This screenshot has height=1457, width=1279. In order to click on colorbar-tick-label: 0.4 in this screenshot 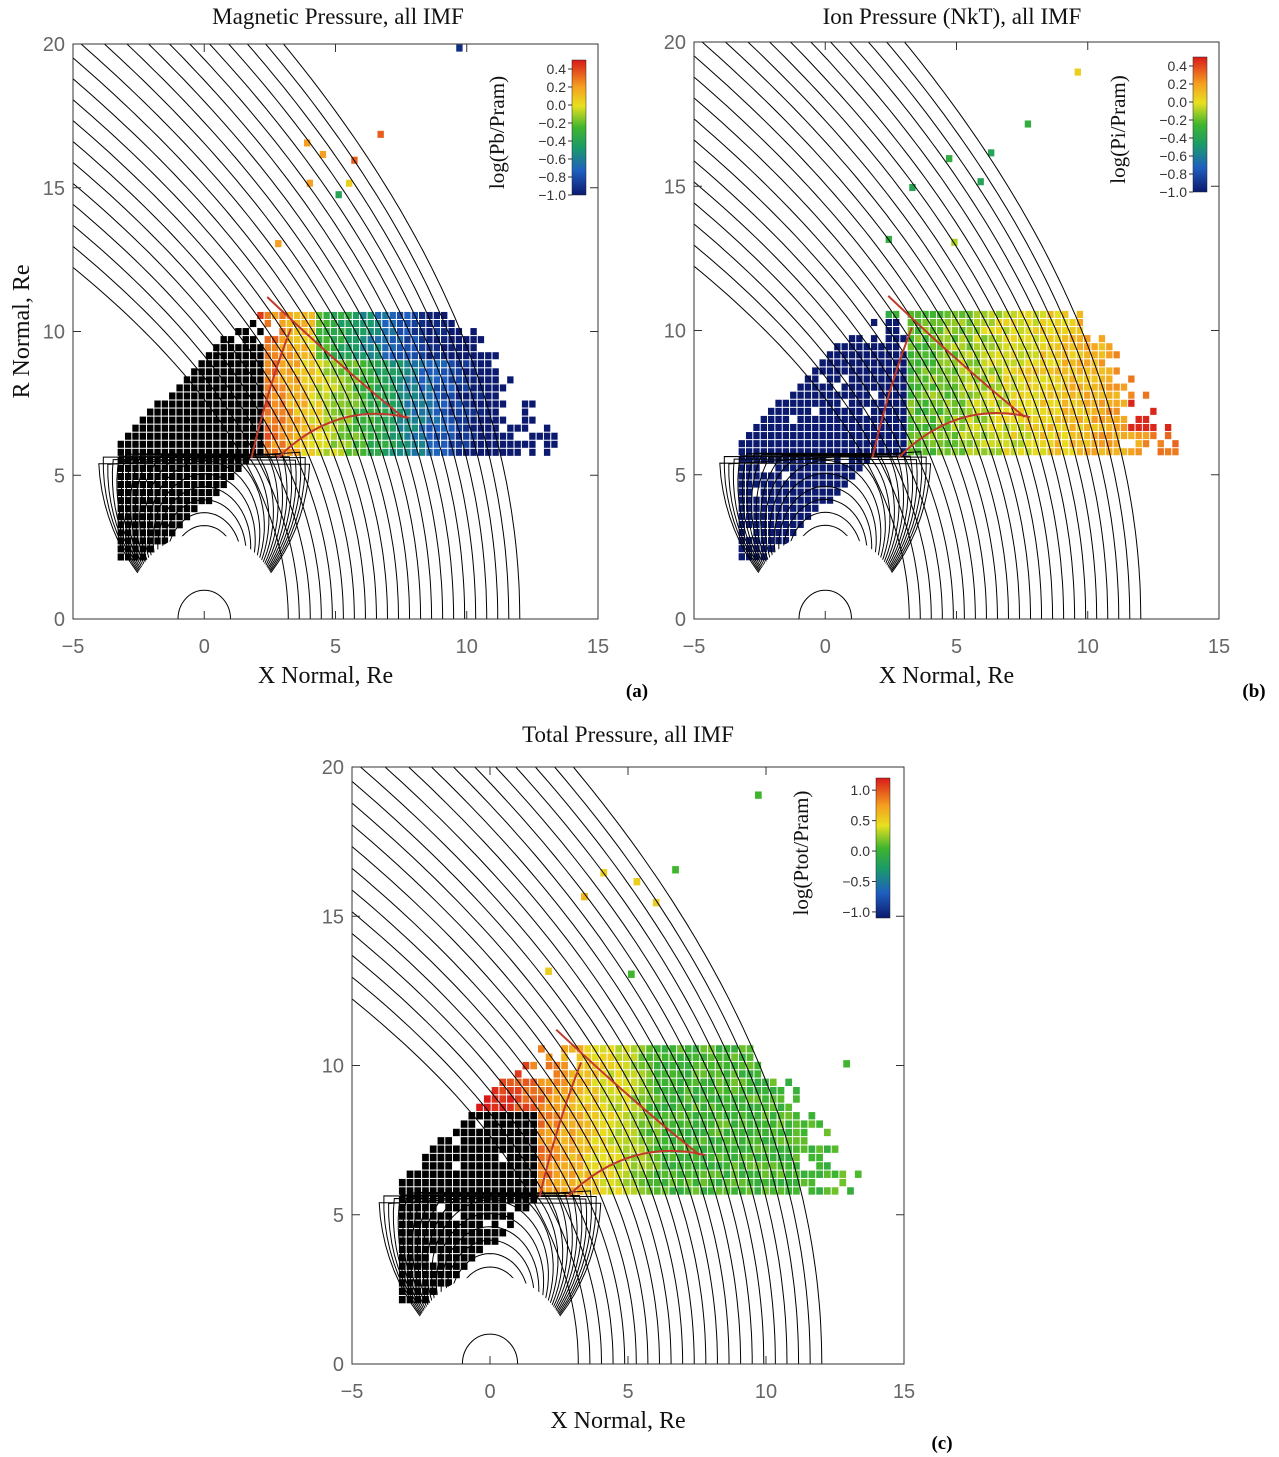, I will do `click(1178, 66)`.